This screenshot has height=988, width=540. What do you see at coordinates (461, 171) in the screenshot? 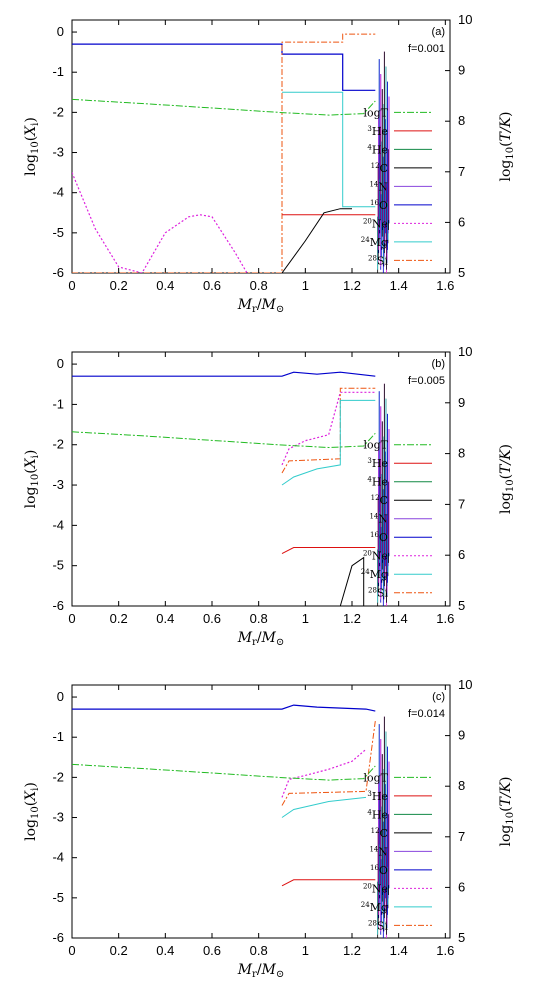
I see `y2-tick-label: 7` at bounding box center [461, 171].